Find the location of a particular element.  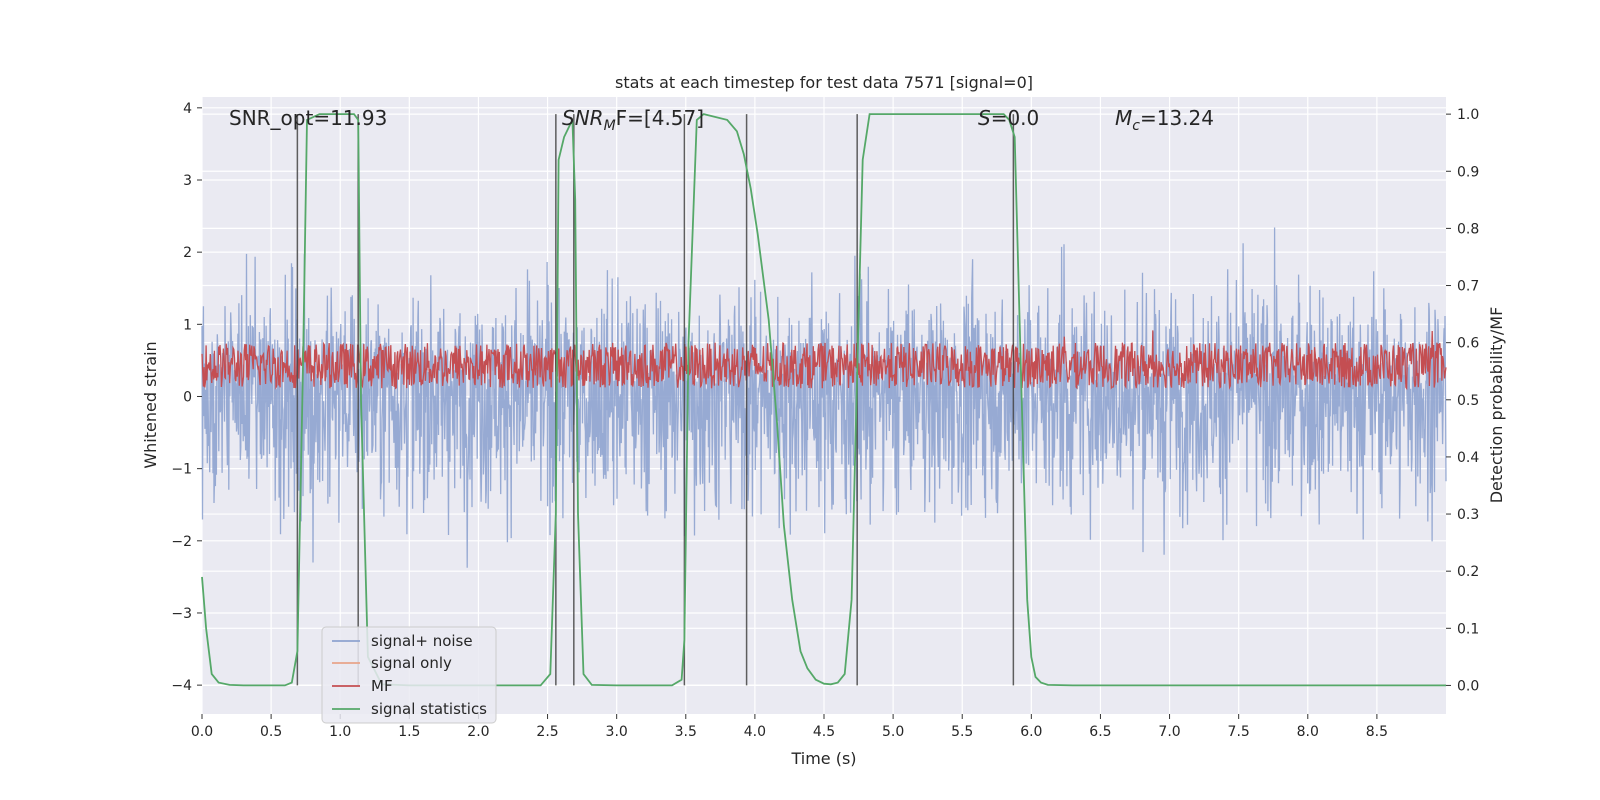

right-y-tick-label: 0.5 is located at coordinates (1468, 401).